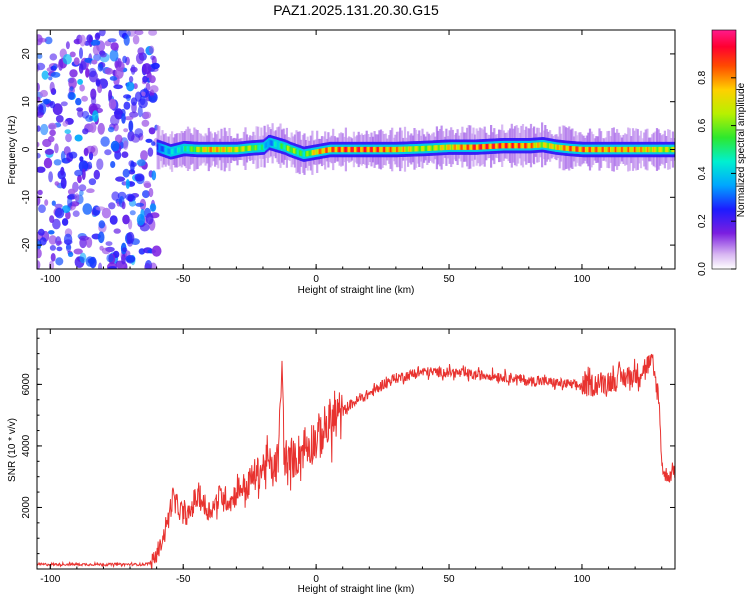 The height and width of the screenshot is (600, 750). I want to click on y-tick-label: -10, so click(26, 197).